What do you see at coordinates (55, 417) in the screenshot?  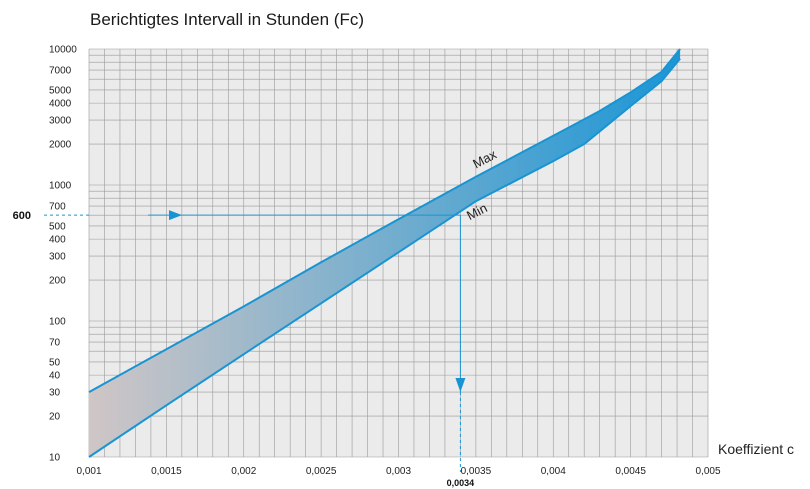 I see `y-tick-label: 20` at bounding box center [55, 417].